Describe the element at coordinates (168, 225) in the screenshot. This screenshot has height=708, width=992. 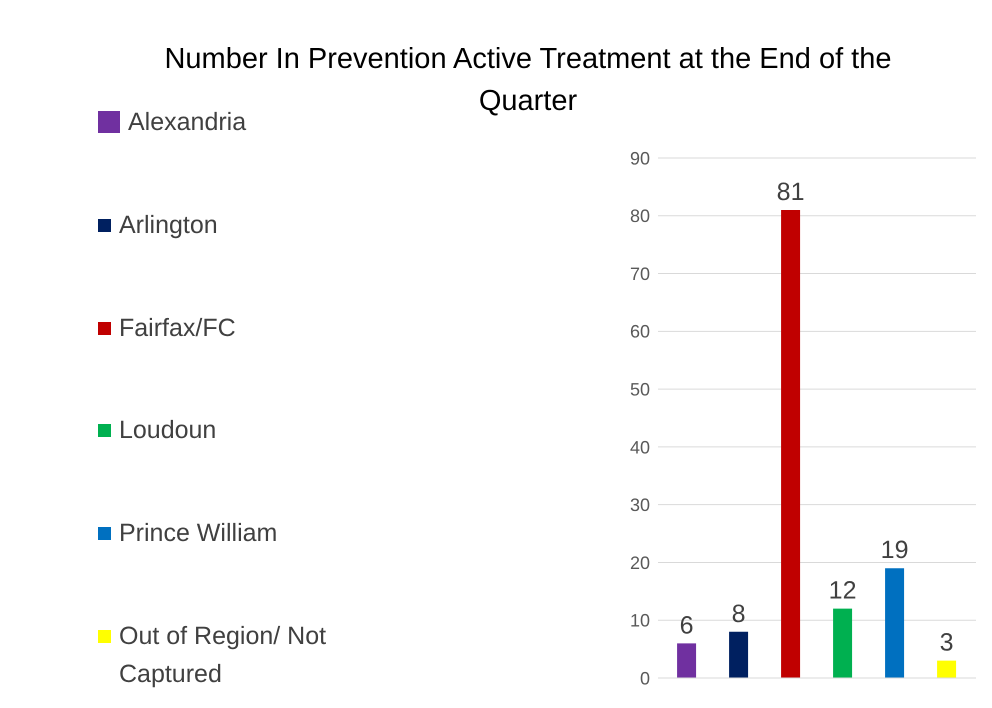
I see `legend-label: Arlington` at that location.